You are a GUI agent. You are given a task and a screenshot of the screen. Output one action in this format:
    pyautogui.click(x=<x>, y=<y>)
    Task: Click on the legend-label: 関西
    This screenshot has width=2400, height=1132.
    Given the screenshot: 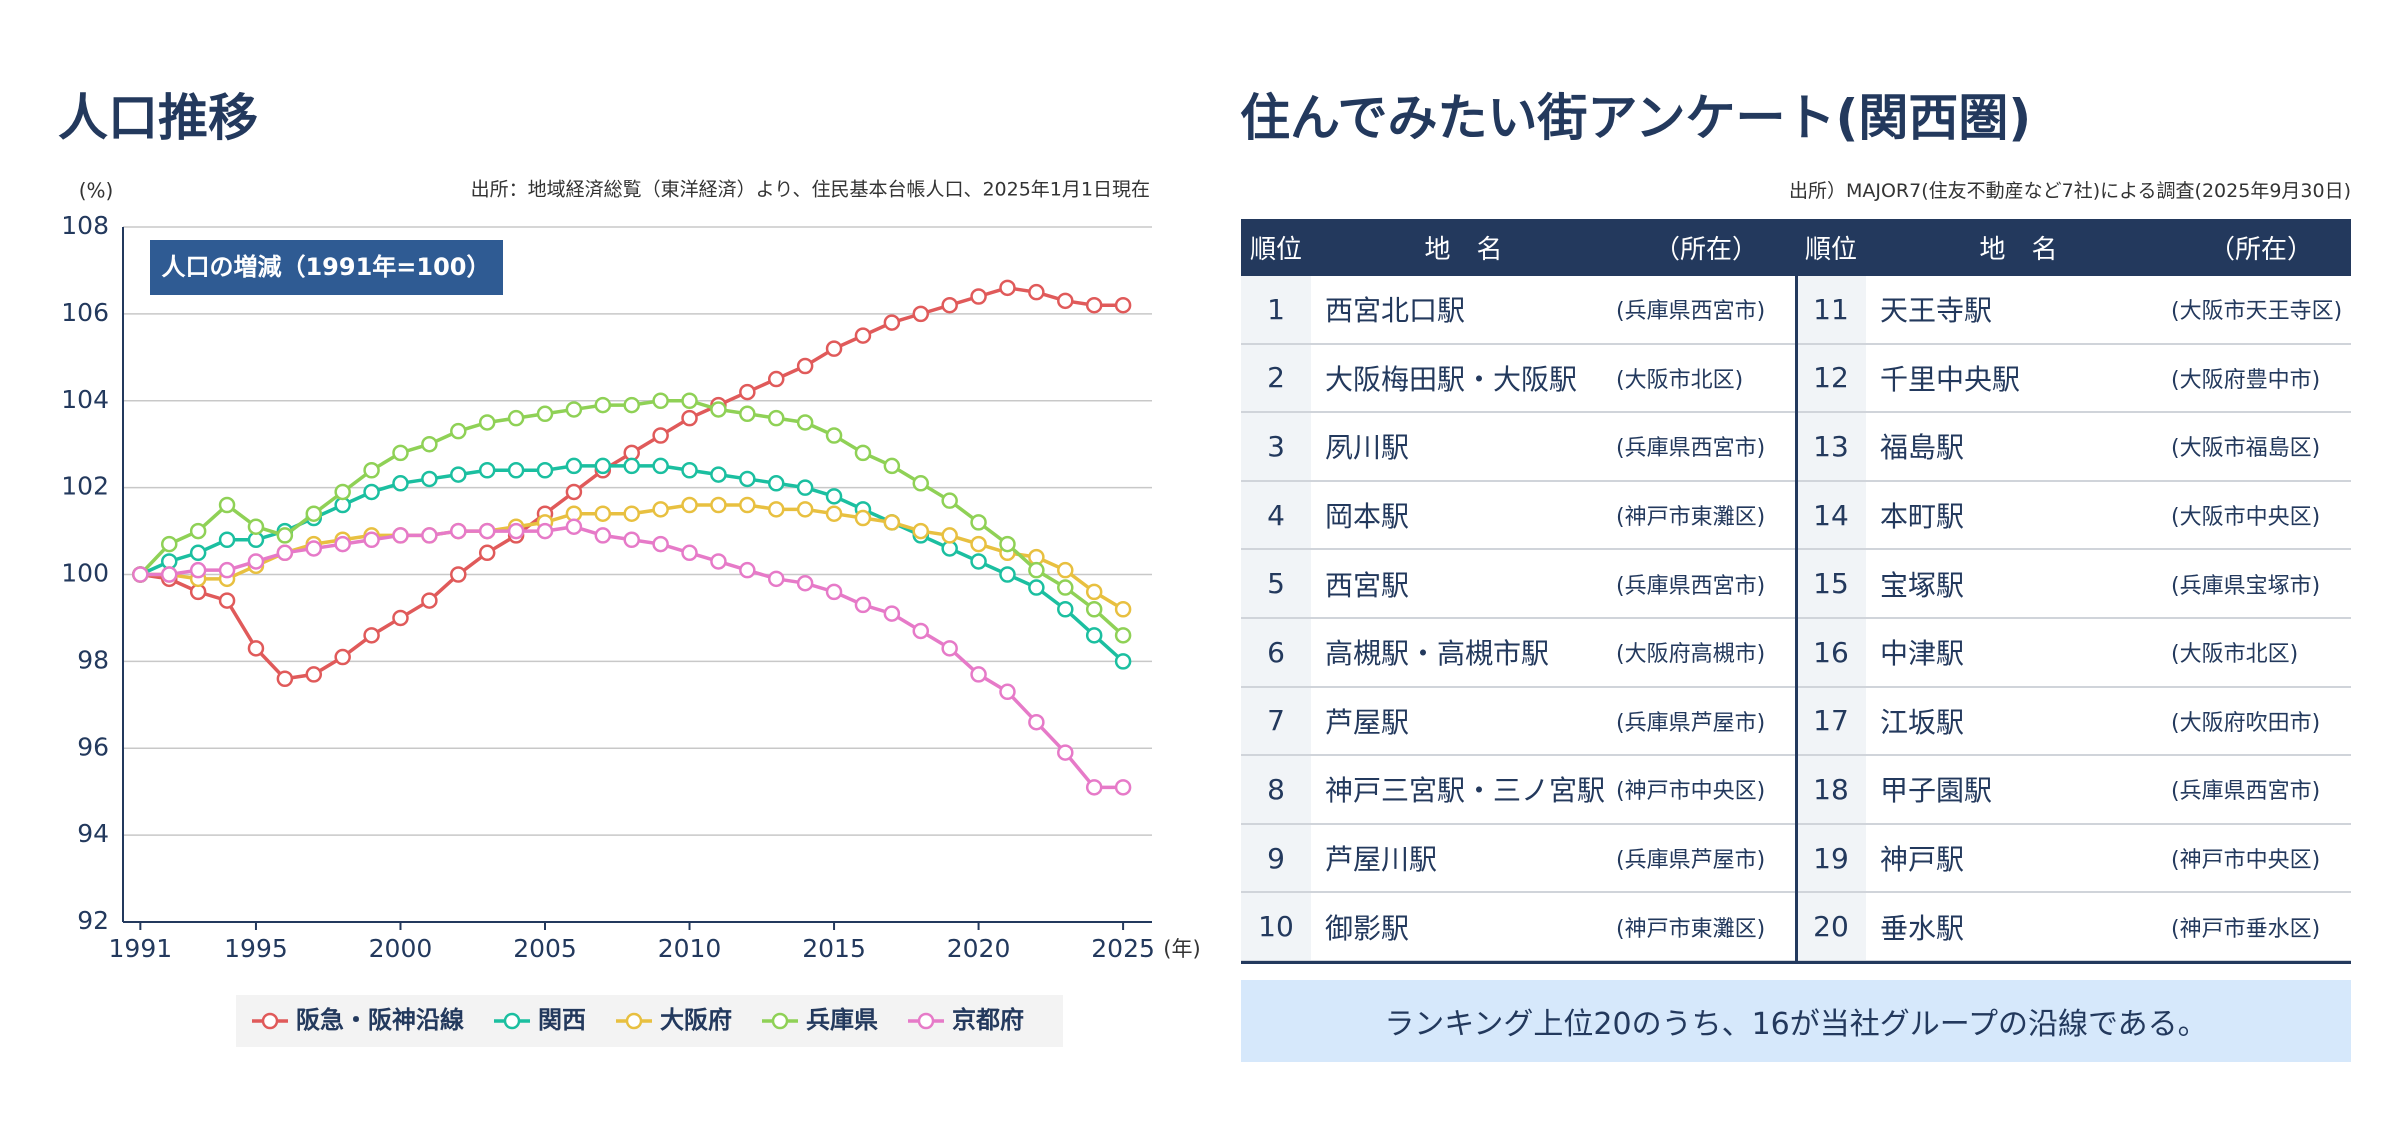 What is the action you would take?
    pyautogui.click(x=562, y=1020)
    